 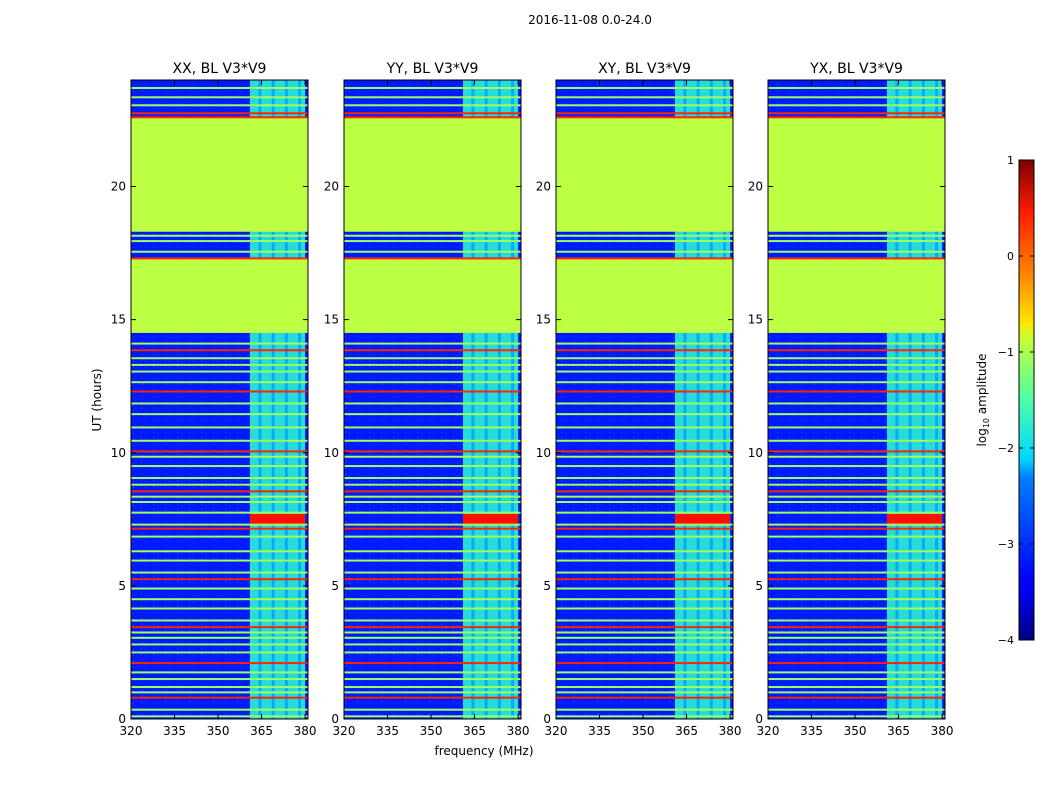 I want to click on figure-suptitle: 2016-11-08 0.0-24.0, so click(x=590, y=20).